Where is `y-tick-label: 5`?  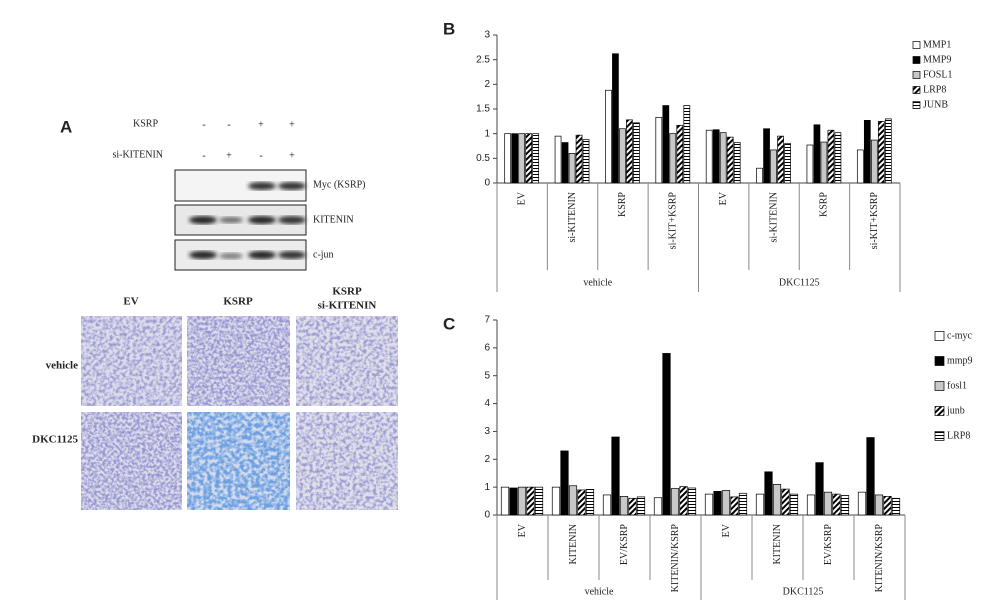
y-tick-label: 5 is located at coordinates (487, 375).